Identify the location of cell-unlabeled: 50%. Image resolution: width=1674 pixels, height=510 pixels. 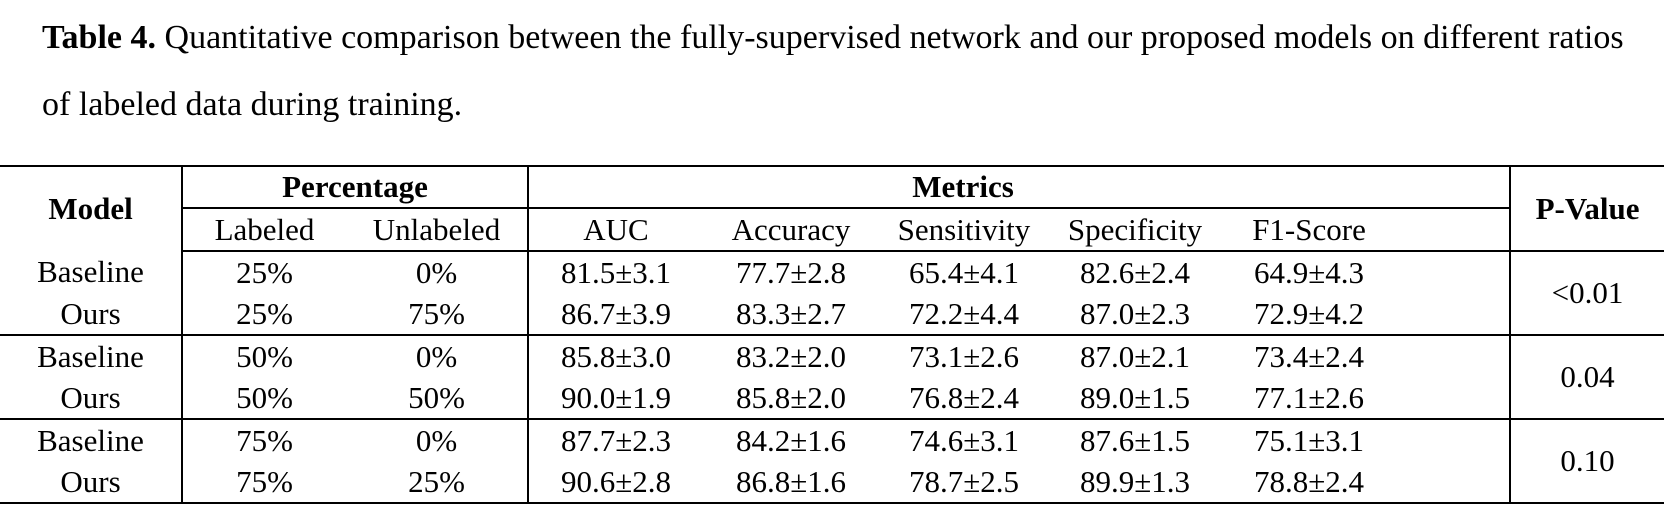
(437, 398).